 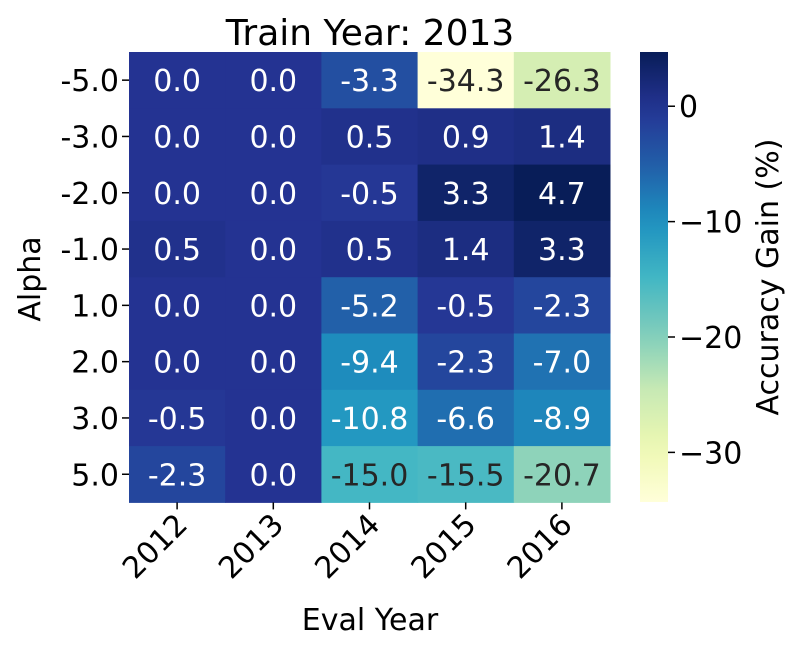 I want to click on x-tick-label: 2016, so click(x=540, y=546).